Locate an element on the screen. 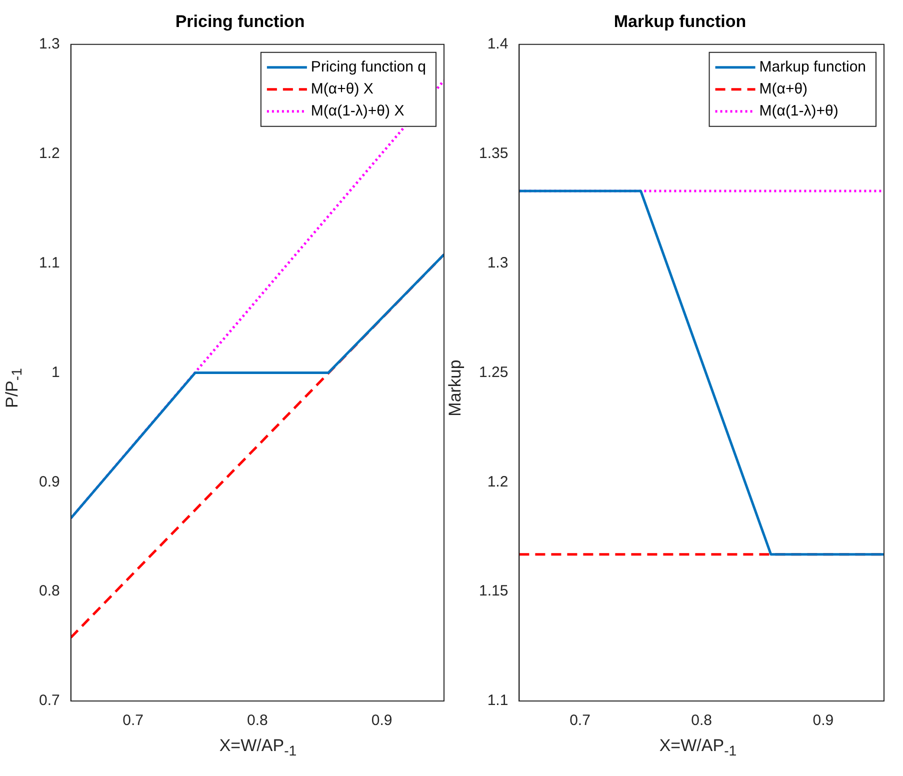 This screenshot has width=903, height=776. y-tick-label: 0.8 is located at coordinates (49, 591).